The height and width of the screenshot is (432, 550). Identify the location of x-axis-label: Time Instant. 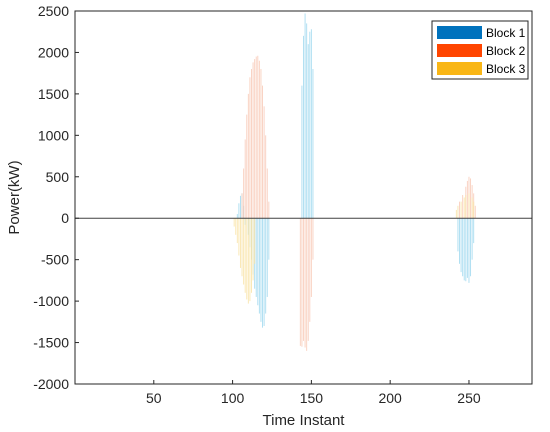
(304, 420).